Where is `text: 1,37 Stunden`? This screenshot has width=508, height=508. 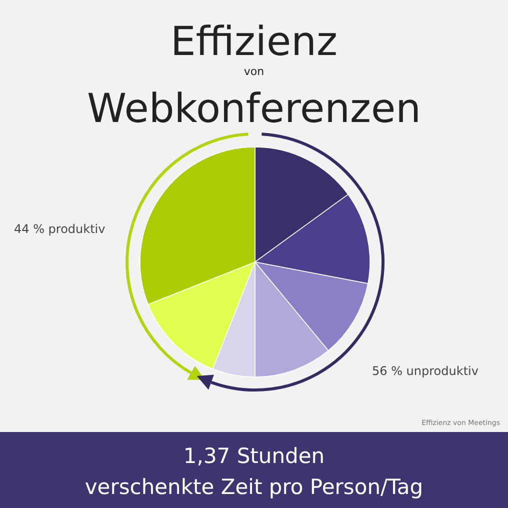
text: 1,37 Stunden is located at coordinates (254, 456).